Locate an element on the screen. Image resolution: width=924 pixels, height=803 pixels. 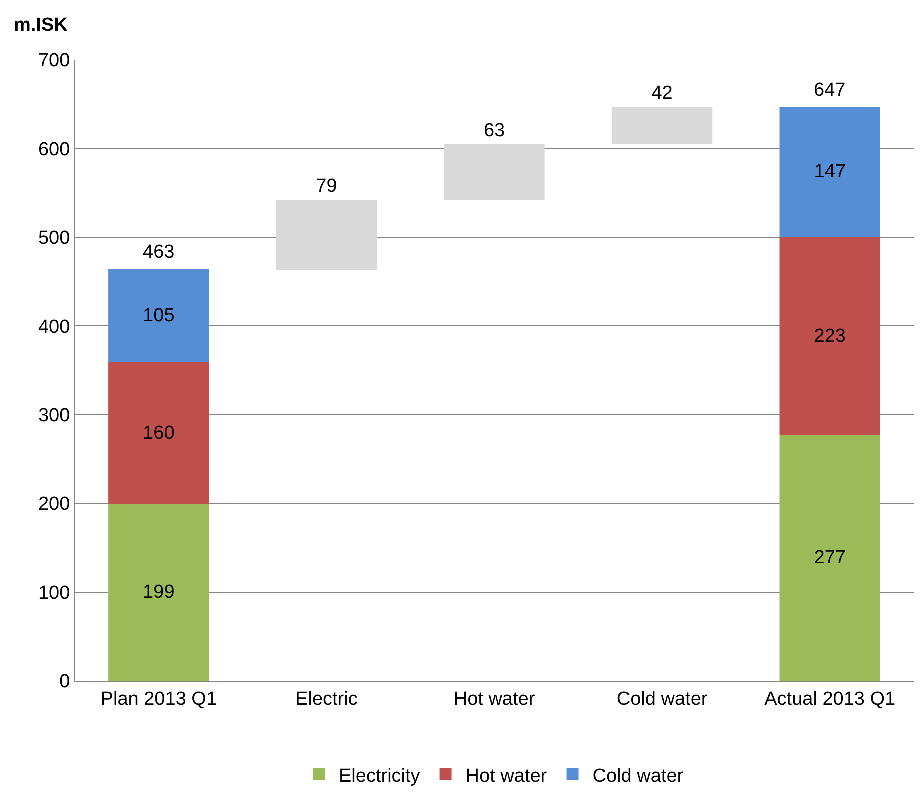
legend-label: Cold water is located at coordinates (638, 776).